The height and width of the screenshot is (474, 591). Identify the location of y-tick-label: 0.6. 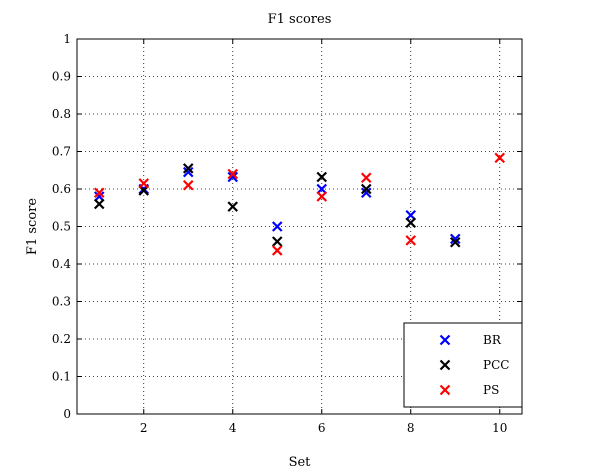
(61, 189).